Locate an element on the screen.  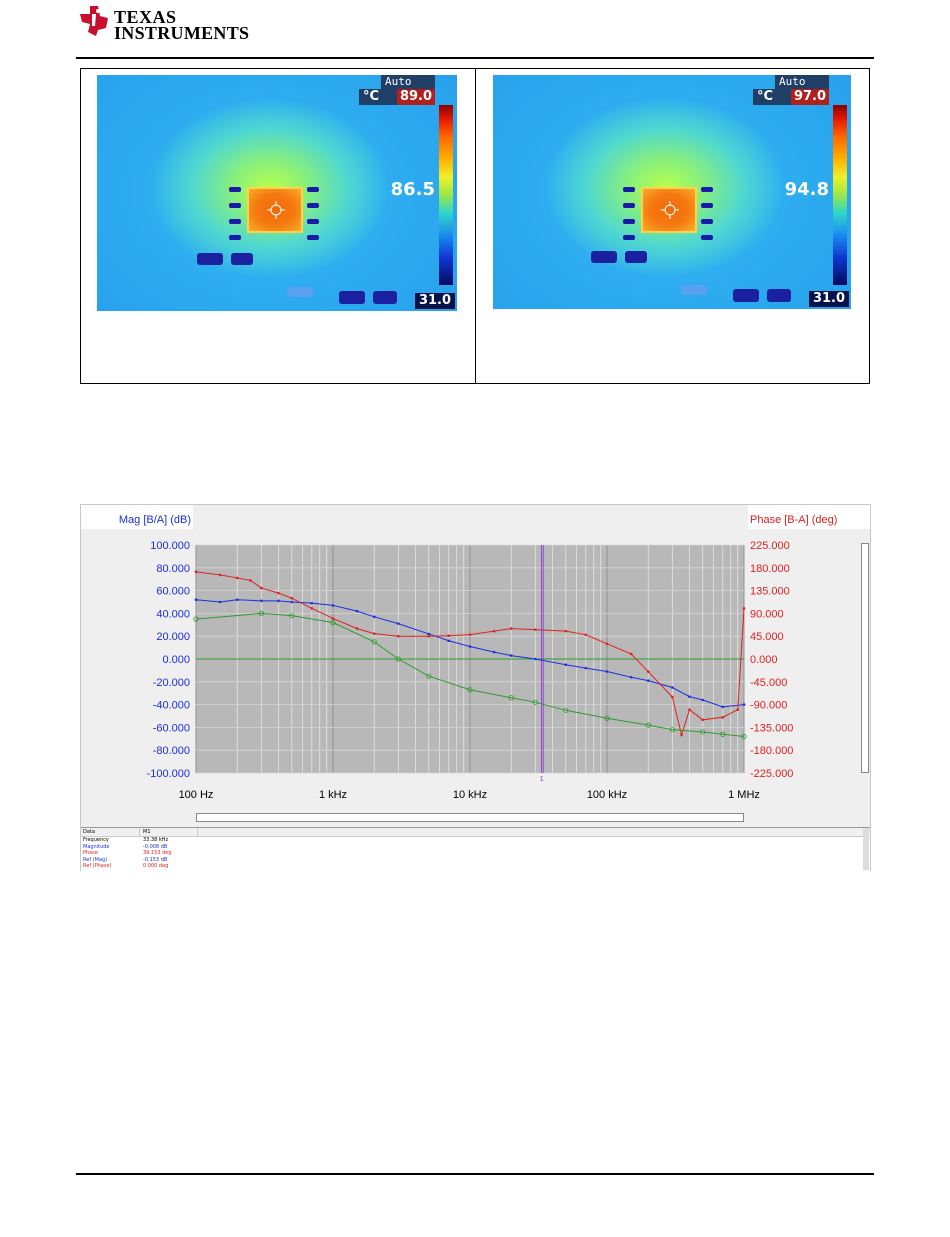
left-tick-label: -80.000 is located at coordinates (171, 751).